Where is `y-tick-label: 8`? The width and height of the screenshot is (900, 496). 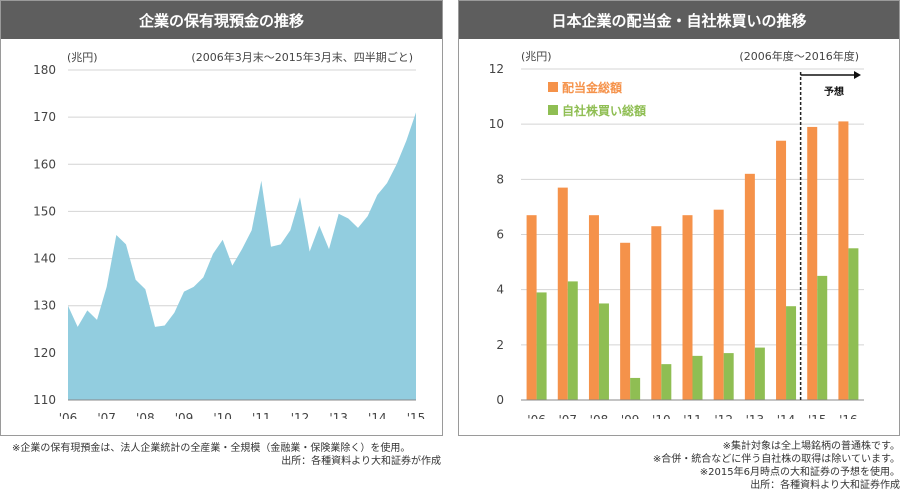 y-tick-label: 8 is located at coordinates (500, 179).